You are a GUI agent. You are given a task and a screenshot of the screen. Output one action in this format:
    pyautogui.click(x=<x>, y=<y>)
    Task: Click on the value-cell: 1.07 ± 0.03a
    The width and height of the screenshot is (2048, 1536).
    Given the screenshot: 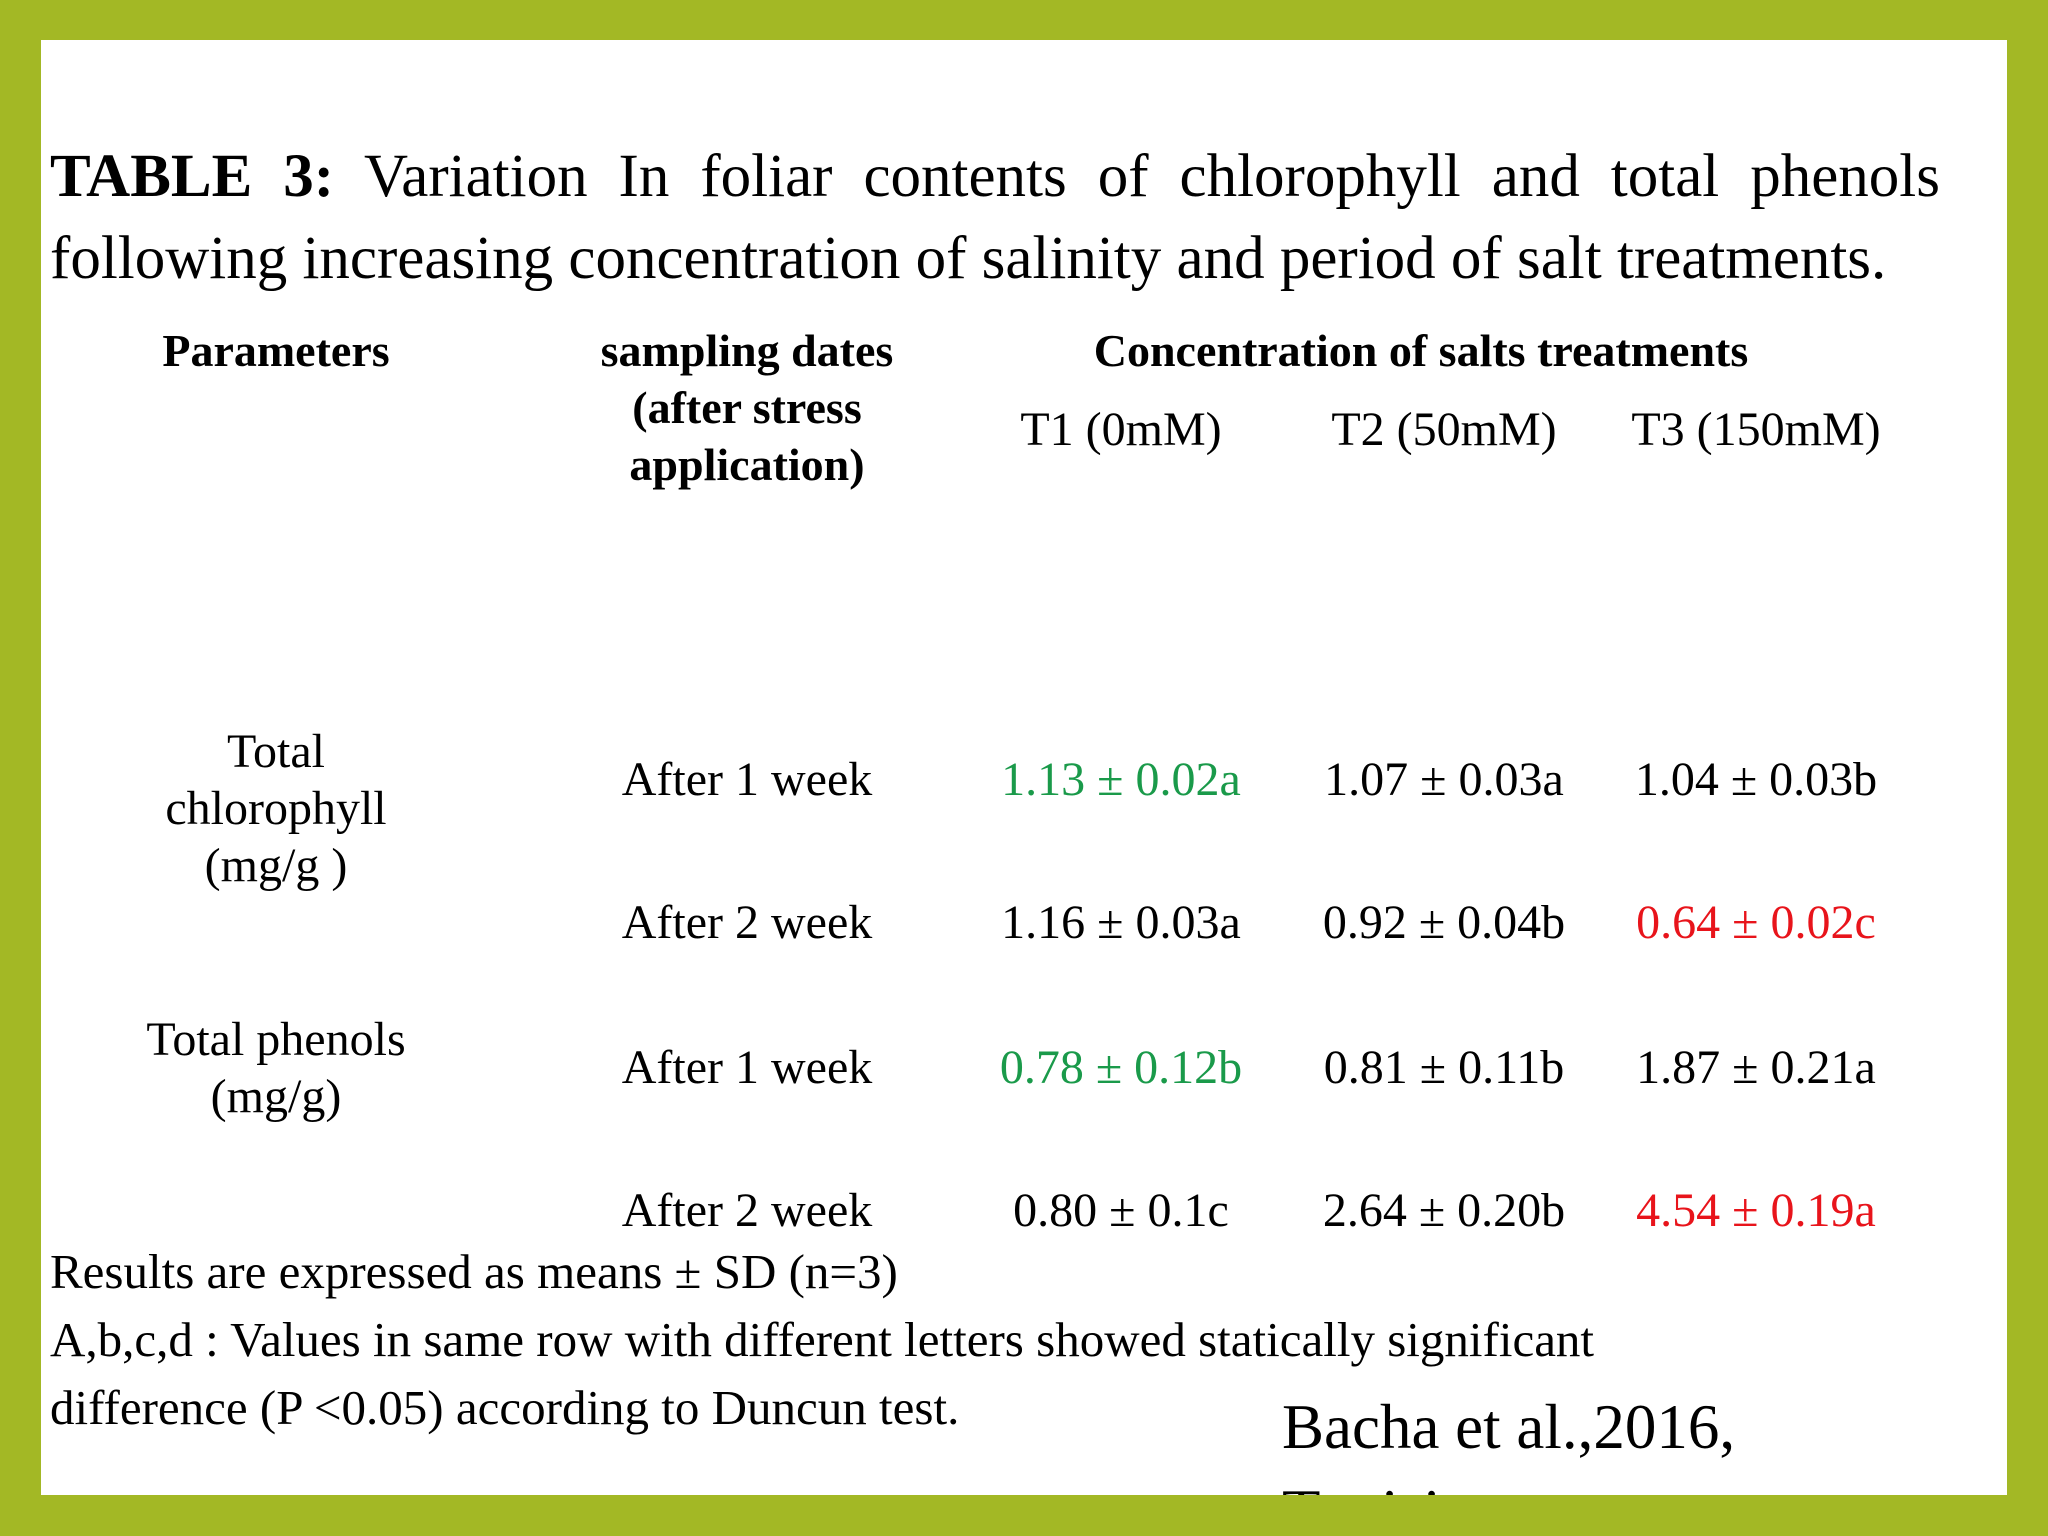 What is the action you would take?
    pyautogui.click(x=1444, y=779)
    